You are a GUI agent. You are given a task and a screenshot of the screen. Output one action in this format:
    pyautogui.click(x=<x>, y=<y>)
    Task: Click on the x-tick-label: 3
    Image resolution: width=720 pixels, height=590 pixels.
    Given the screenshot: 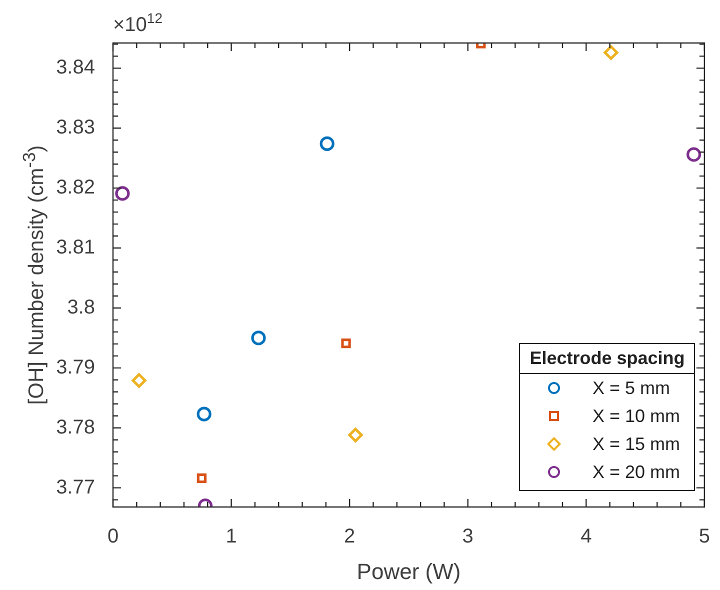 What is the action you would take?
    pyautogui.click(x=468, y=537)
    